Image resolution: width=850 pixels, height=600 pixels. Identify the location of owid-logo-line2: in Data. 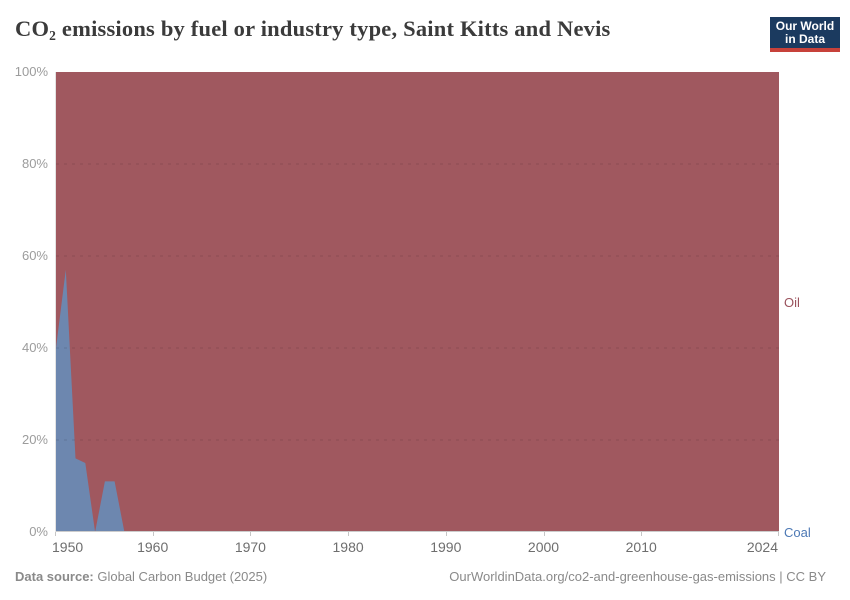
(804, 39).